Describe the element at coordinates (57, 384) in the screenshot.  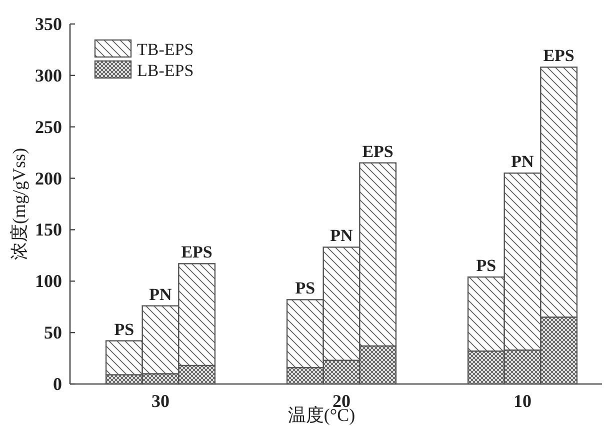
I see `y-tick-label: 0` at that location.